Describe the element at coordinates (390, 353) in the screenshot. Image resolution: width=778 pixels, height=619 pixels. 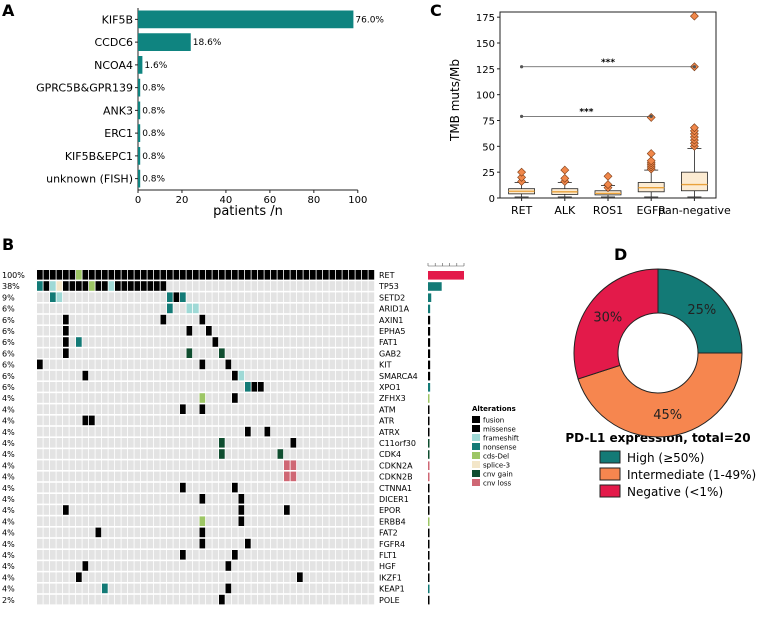
I see `gene-name-7: GAB2` at that location.